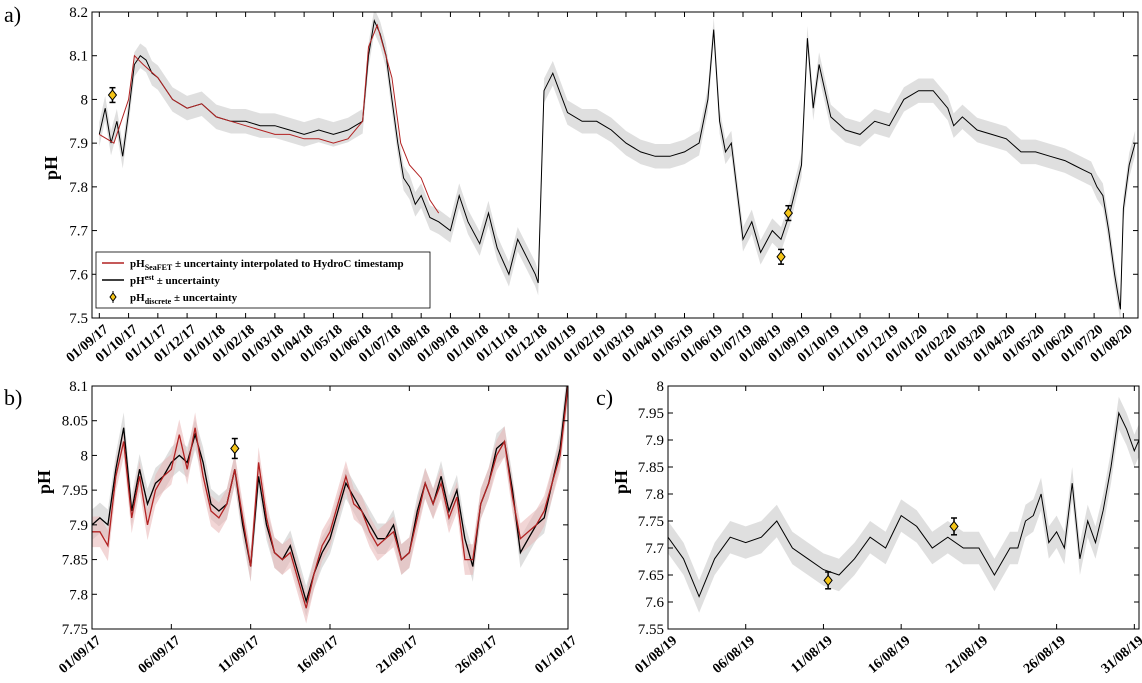 The image size is (1142, 683). I want to click on legend-item-1: pHest ± uncertainty, so click(161, 280).